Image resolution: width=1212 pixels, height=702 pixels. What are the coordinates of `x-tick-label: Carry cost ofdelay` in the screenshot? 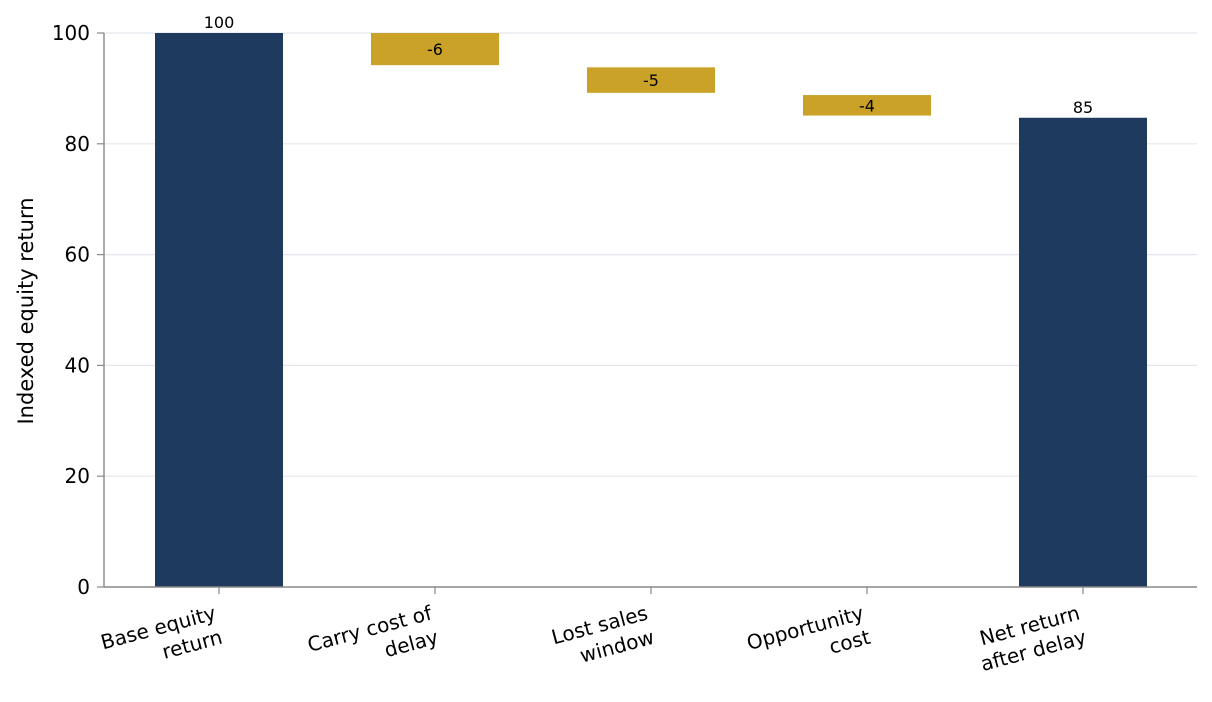 It's located at (373, 640).